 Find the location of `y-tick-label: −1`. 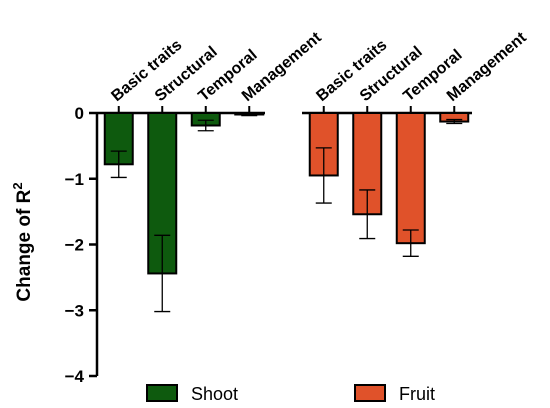

y-tick-label: −1 is located at coordinates (74, 179).